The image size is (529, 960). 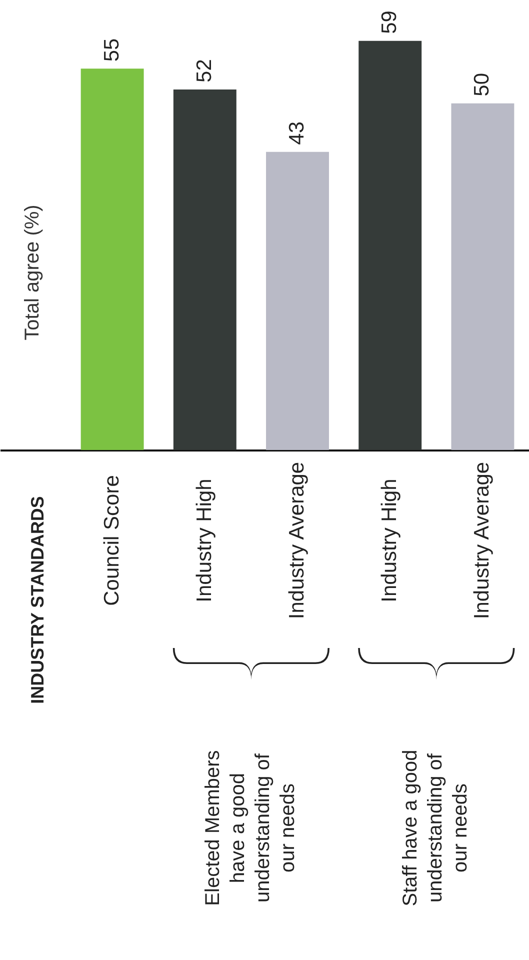 I want to click on data-label: 50, so click(x=482, y=84).